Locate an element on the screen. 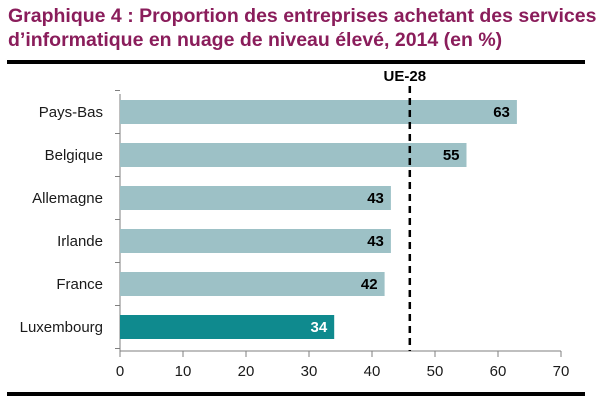 The image size is (600, 406). title-divider is located at coordinates (296, 62).